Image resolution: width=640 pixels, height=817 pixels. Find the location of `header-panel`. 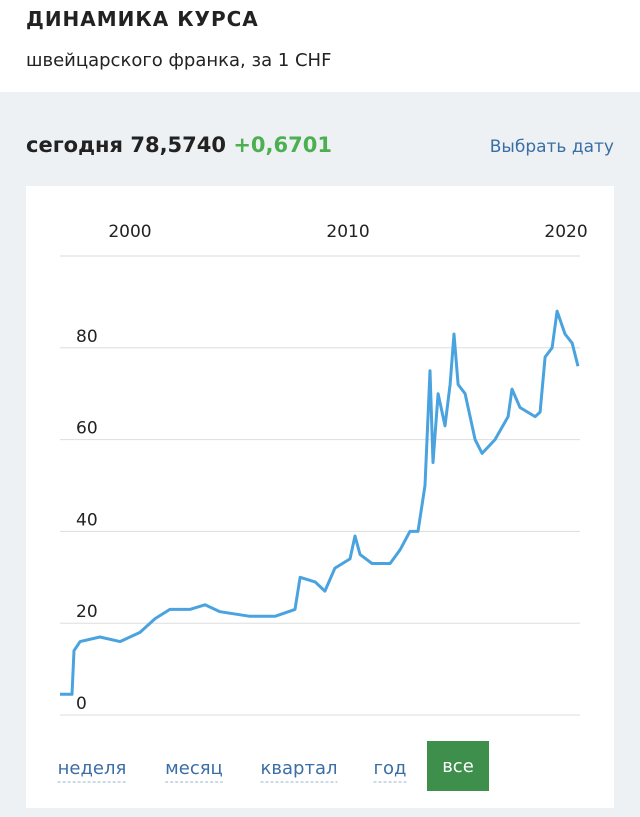

header-panel is located at coordinates (320, 46).